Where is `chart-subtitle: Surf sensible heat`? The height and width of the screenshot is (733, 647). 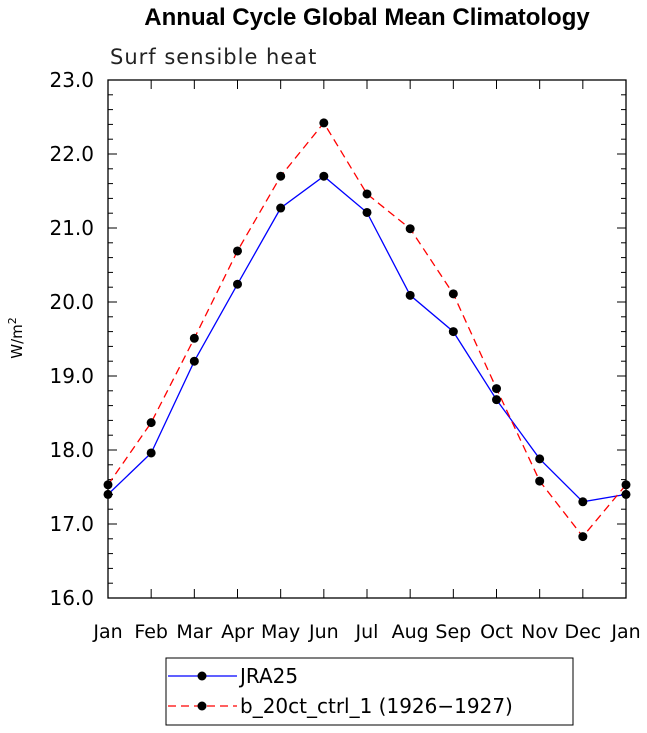
chart-subtitle: Surf sensible heat is located at coordinates (213, 57).